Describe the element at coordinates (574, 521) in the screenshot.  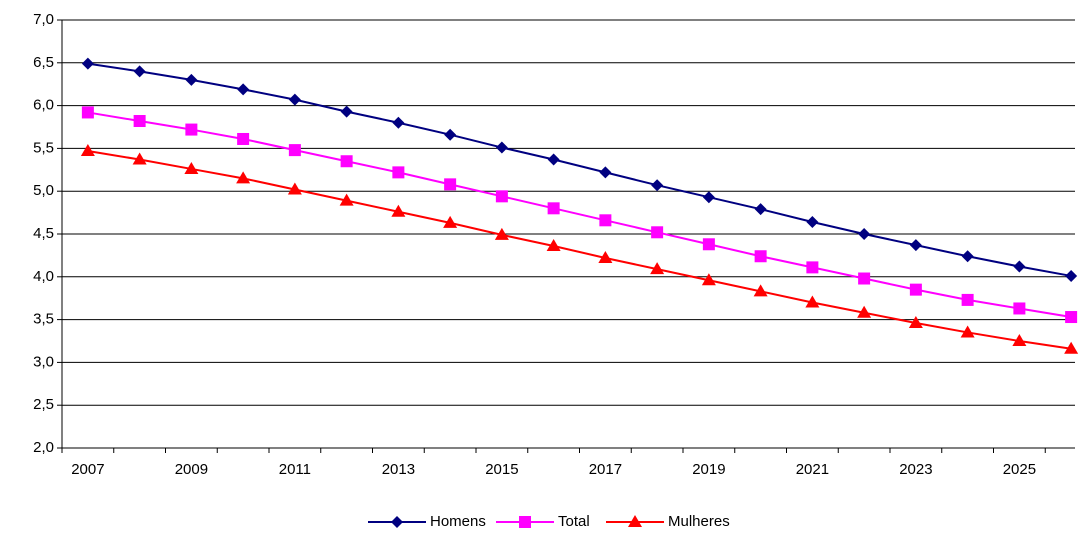
I see `legend-label: Total` at that location.